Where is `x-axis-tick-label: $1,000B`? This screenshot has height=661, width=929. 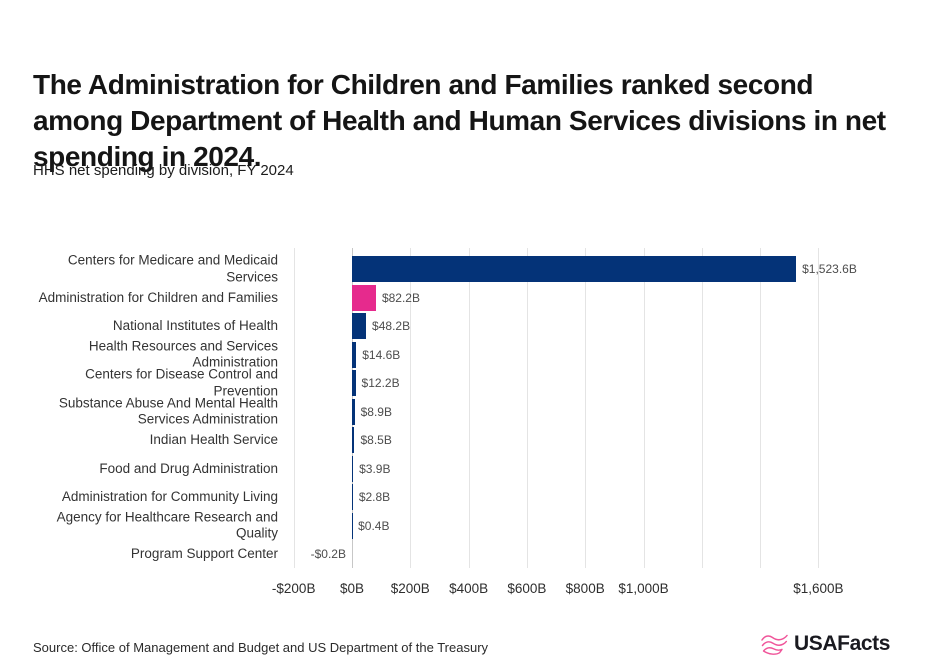 x-axis-tick-label: $1,000B is located at coordinates (643, 588).